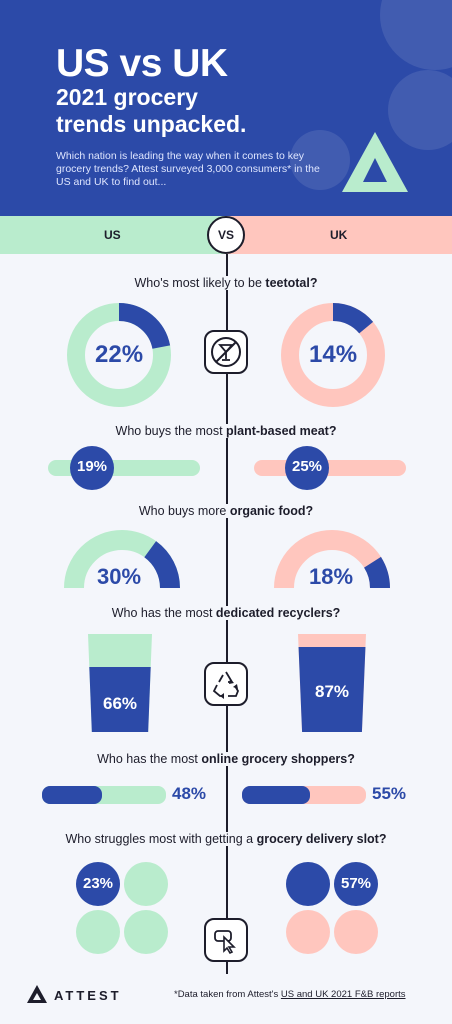 The image size is (452, 1024). I want to click on uk-recycle-value: 87%, so click(332, 691).